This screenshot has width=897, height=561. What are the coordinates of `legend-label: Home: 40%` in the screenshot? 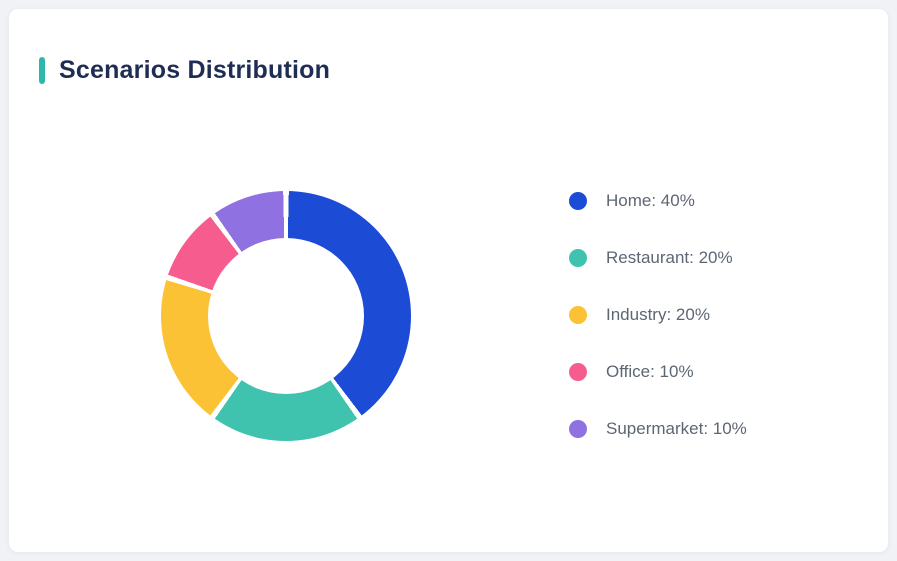 It's located at (650, 200).